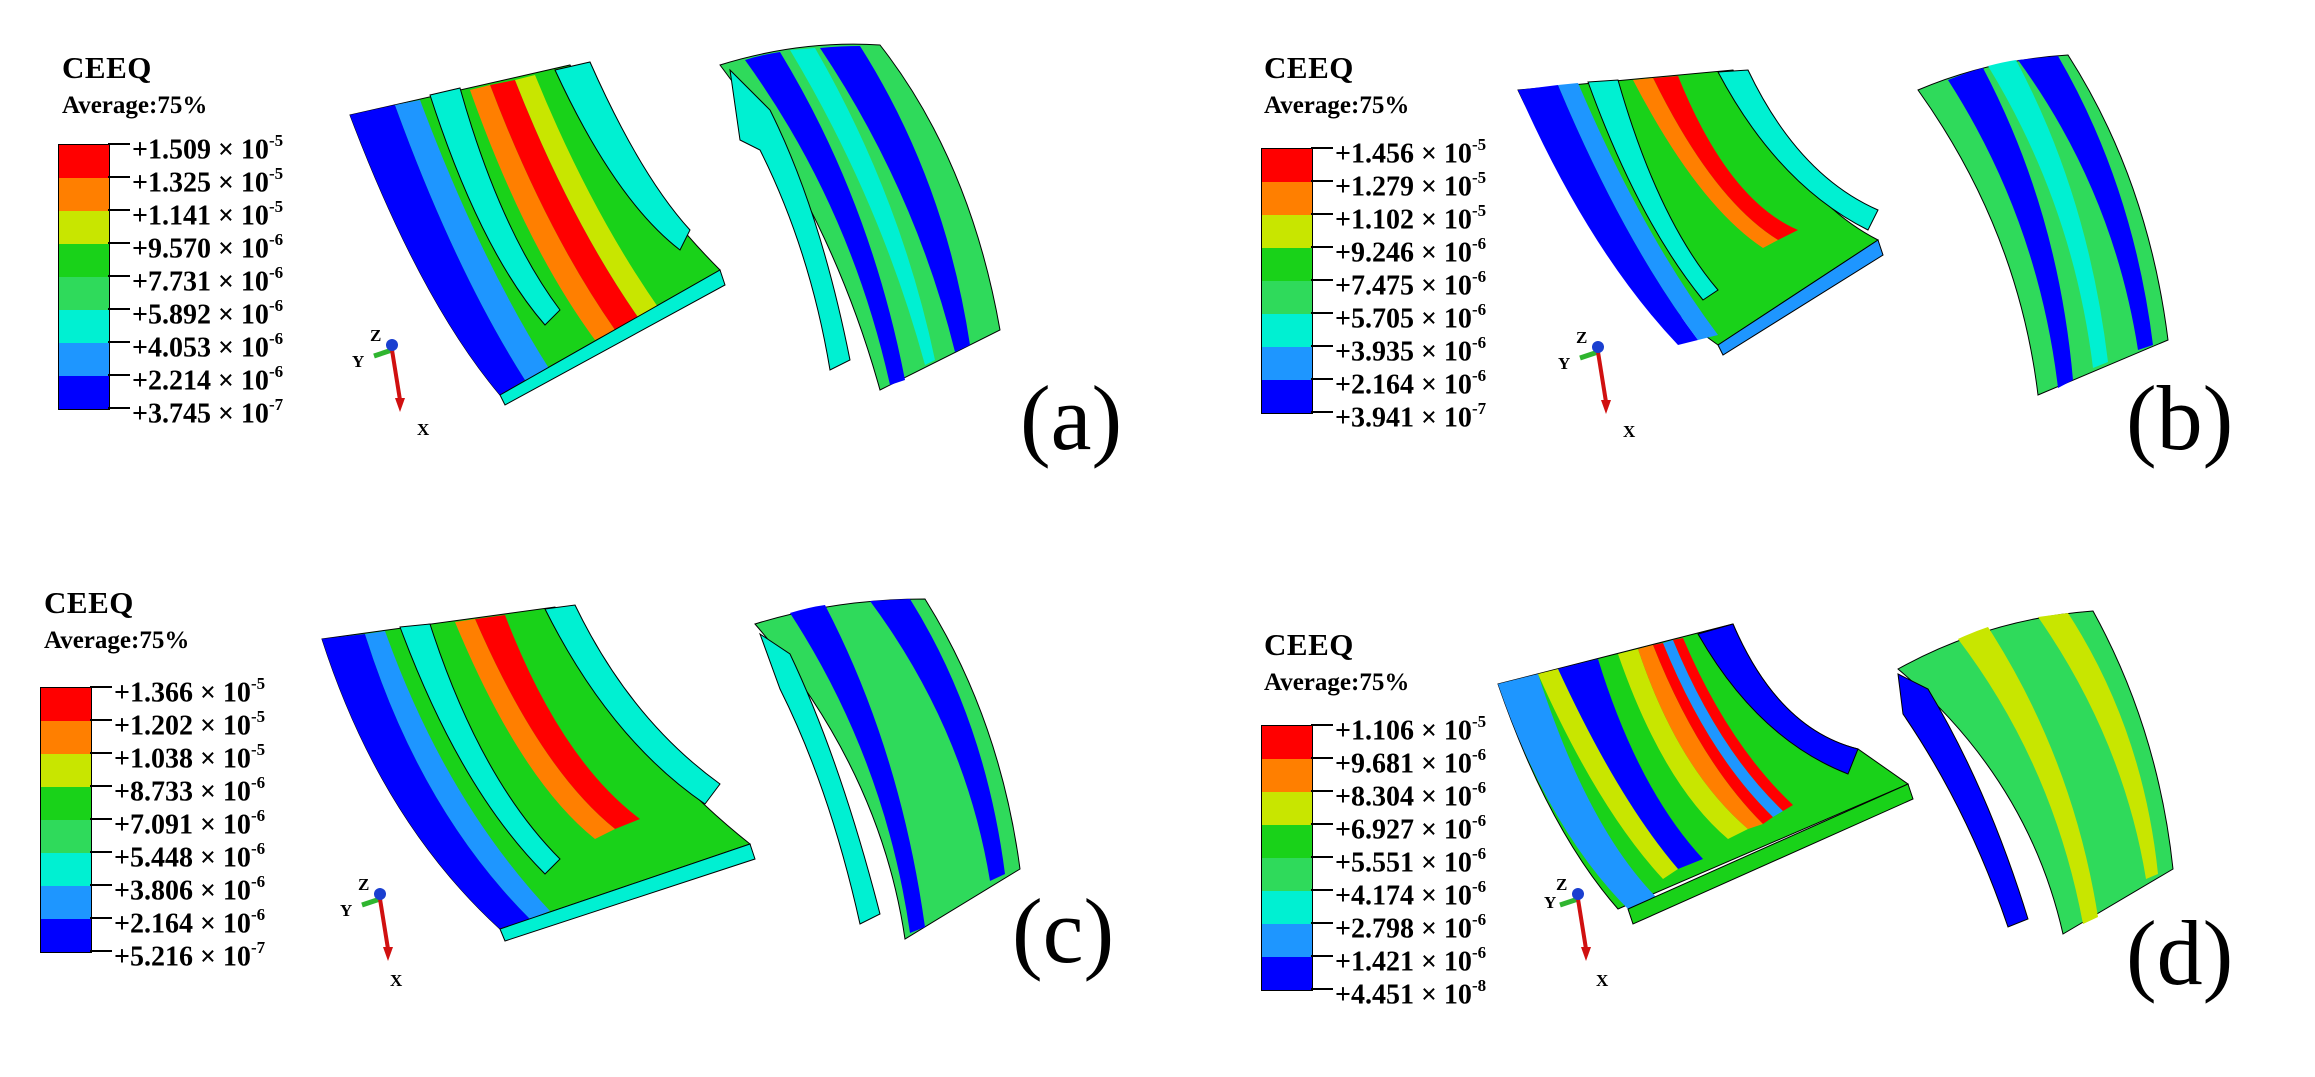  Describe the element at coordinates (1374, 863) in the screenshot. I see `scale-value-mantissa: +5.551` at that location.